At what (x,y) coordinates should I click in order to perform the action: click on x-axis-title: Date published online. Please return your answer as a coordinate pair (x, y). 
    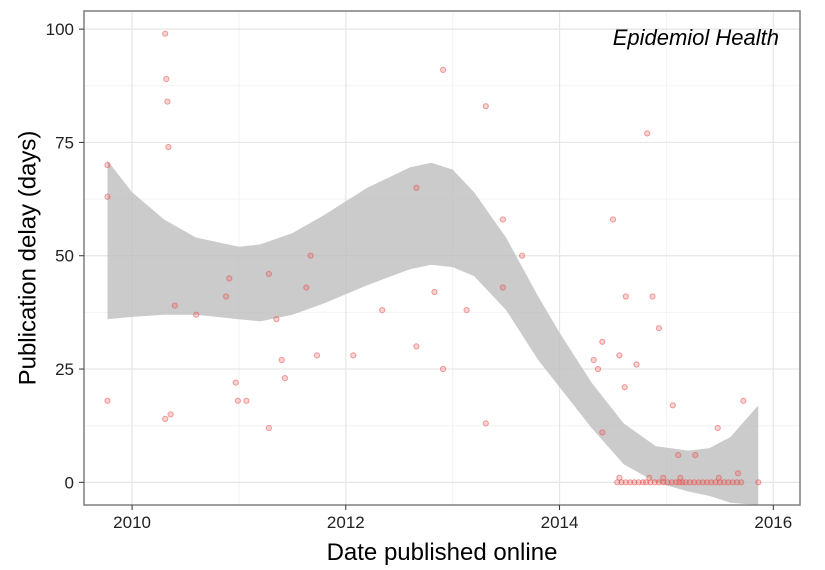
    Looking at the image, I should click on (442, 552).